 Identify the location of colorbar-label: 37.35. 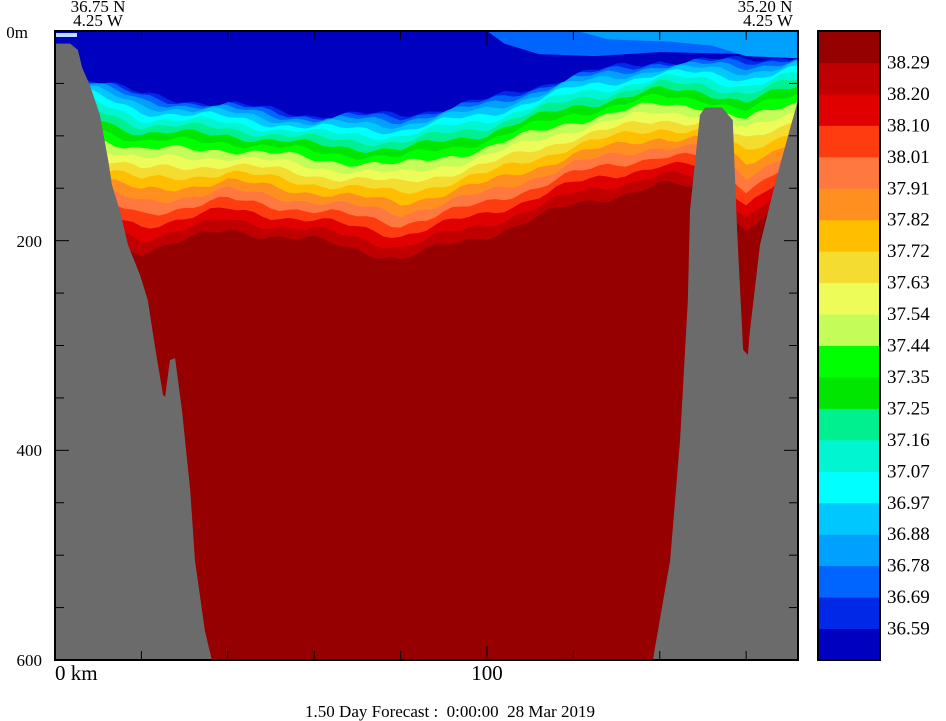
(908, 377).